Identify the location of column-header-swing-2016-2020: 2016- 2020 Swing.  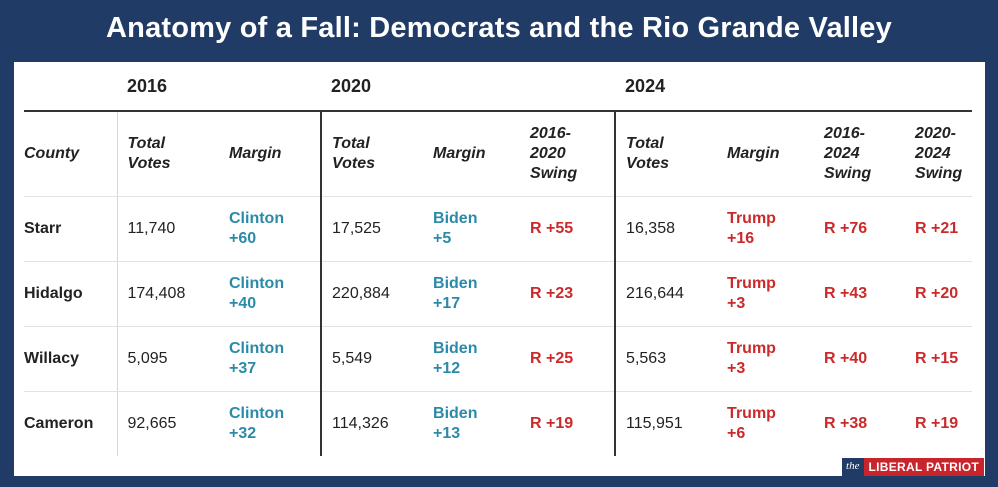
(568, 154).